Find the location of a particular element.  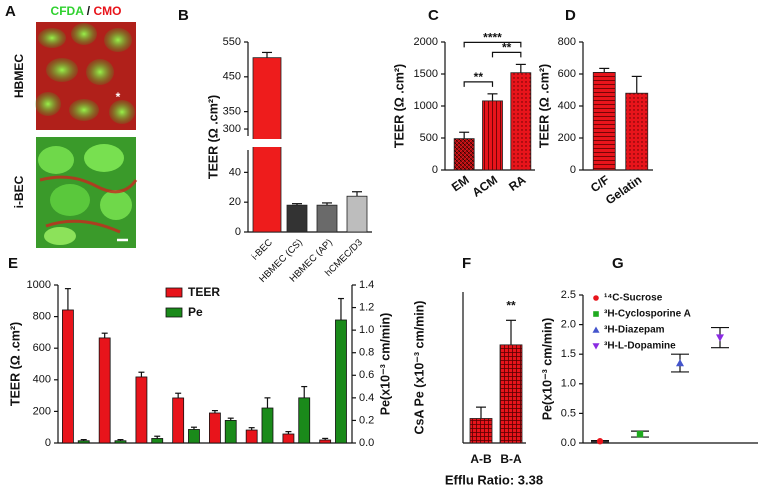

y-tick-label: 1500 is located at coordinates (426, 74).